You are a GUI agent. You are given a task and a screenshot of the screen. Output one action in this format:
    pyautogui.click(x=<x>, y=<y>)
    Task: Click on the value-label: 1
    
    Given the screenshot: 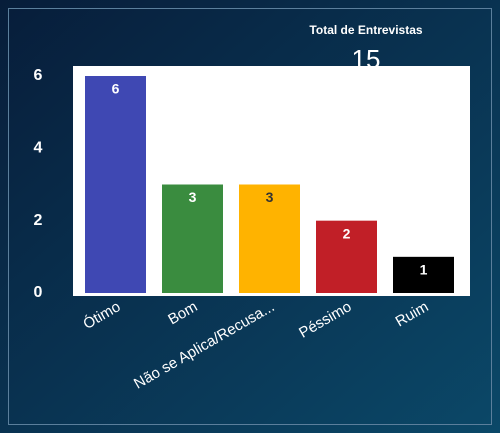 What is the action you would take?
    pyautogui.click(x=424, y=270)
    